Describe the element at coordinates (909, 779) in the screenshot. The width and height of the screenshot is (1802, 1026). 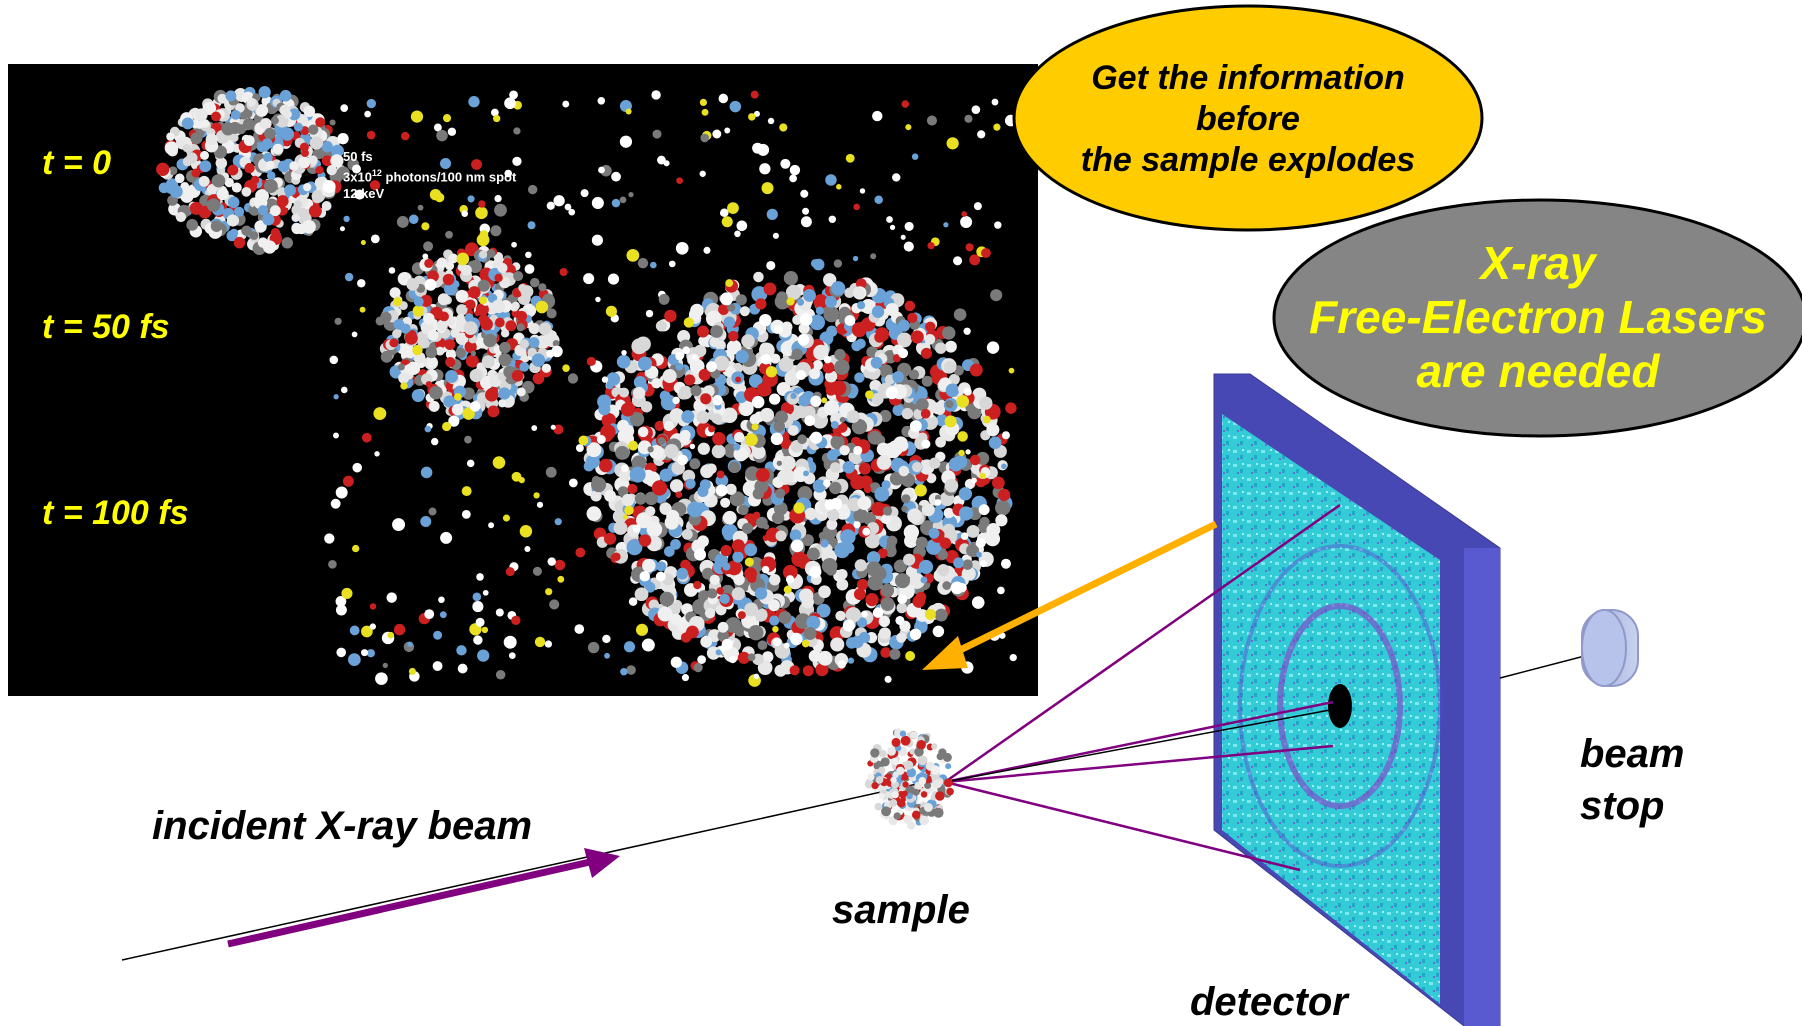
I see `sample-molecule` at that location.